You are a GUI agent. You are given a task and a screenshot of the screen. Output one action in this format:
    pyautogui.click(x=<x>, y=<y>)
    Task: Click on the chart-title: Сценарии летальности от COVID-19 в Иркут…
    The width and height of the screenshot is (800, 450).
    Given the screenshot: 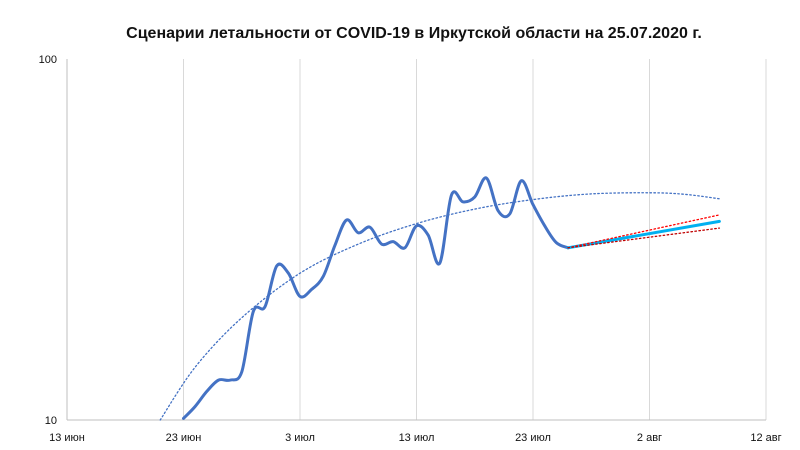 What is the action you would take?
    pyautogui.click(x=414, y=33)
    